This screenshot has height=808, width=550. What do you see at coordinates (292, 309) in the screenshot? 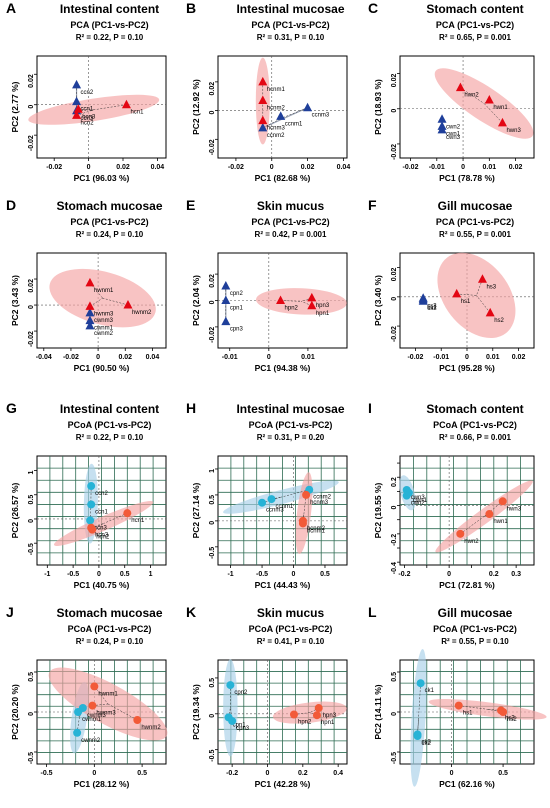
I see `point-label: hpn2` at bounding box center [292, 309].